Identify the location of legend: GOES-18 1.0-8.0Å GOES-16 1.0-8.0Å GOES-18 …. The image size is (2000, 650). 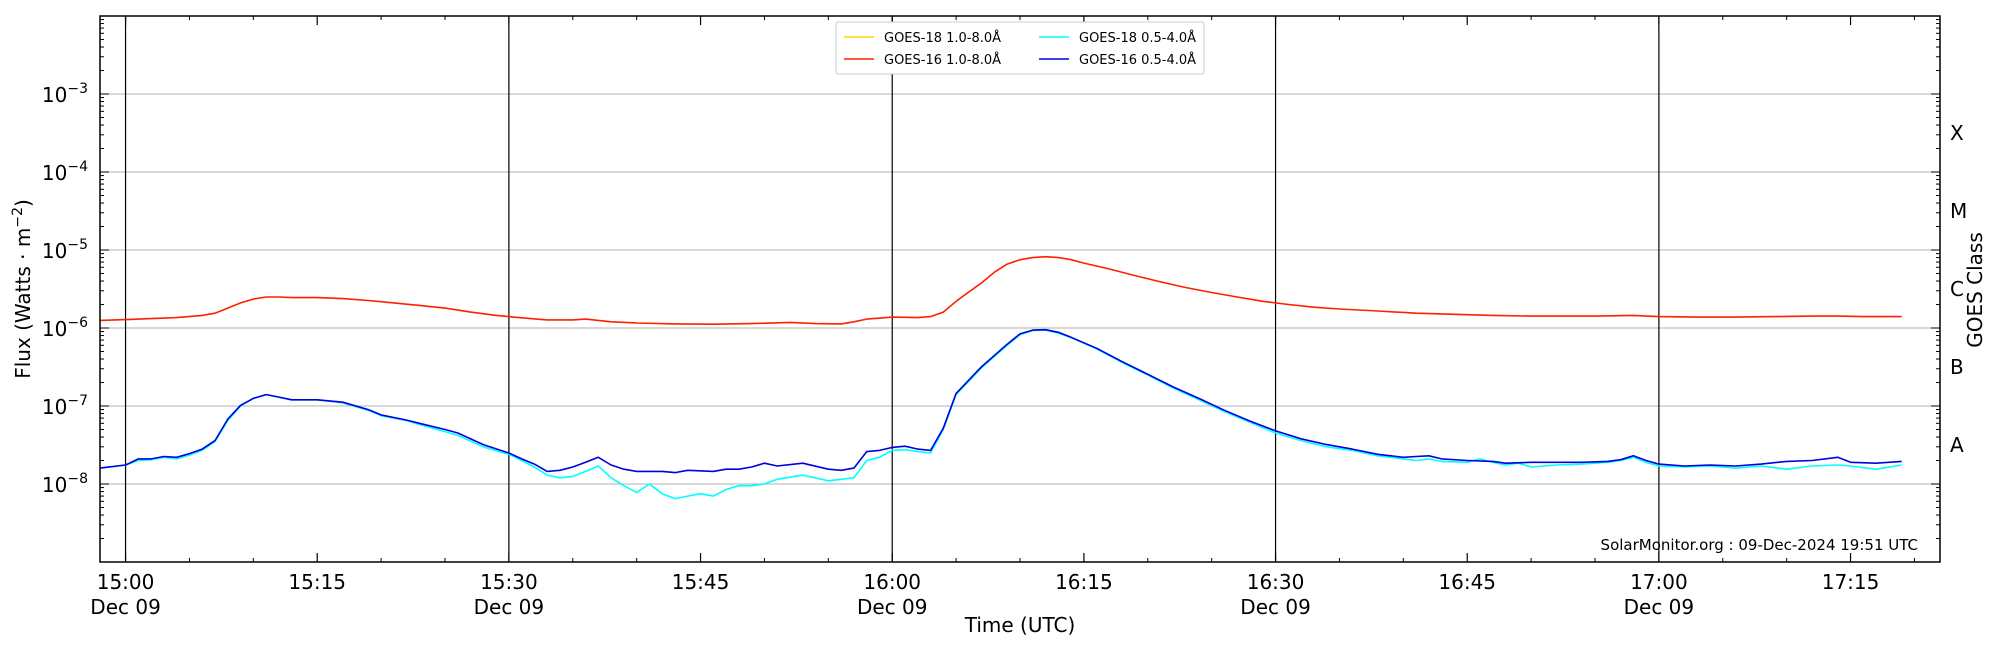
(1020, 48).